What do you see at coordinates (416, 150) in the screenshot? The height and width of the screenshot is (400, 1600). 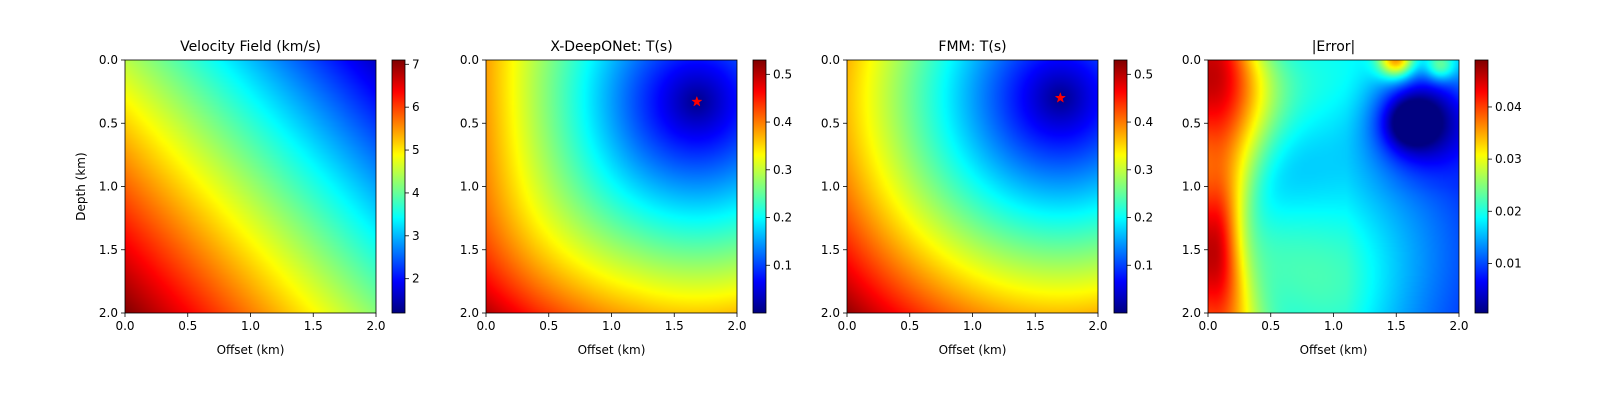 I see `colorbar-tick-label: 5` at bounding box center [416, 150].